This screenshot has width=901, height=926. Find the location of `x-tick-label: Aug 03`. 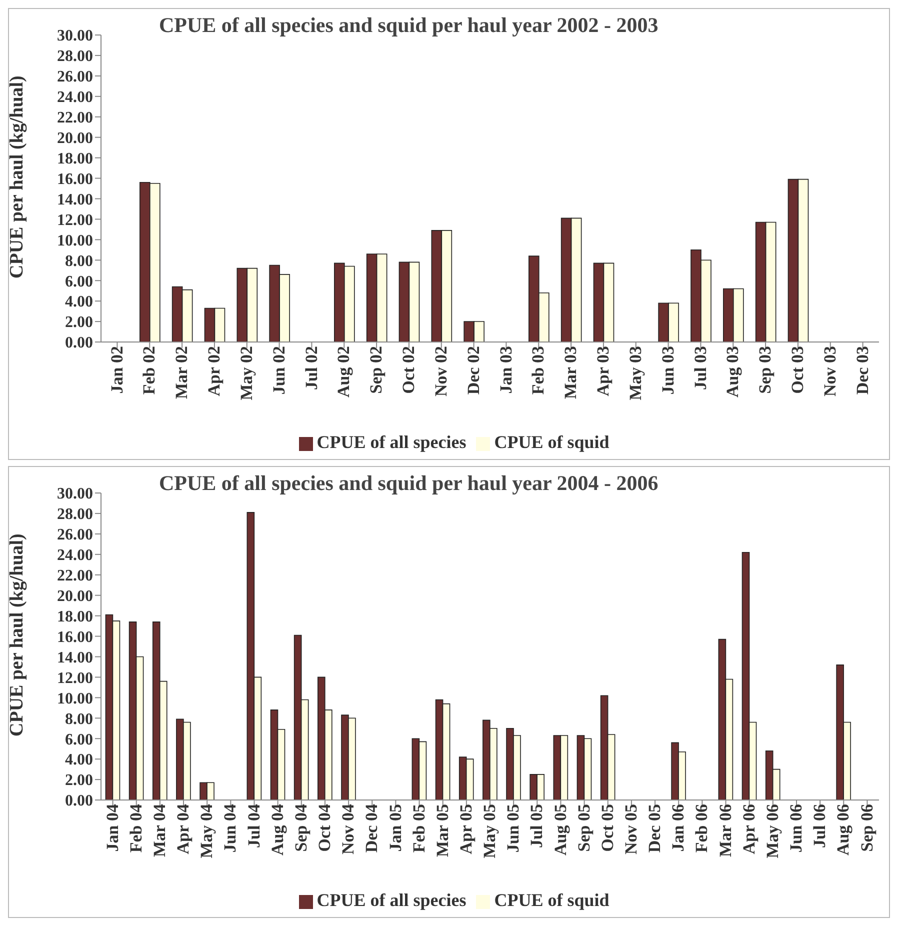

x-tick-label: Aug 03 is located at coordinates (732, 372).